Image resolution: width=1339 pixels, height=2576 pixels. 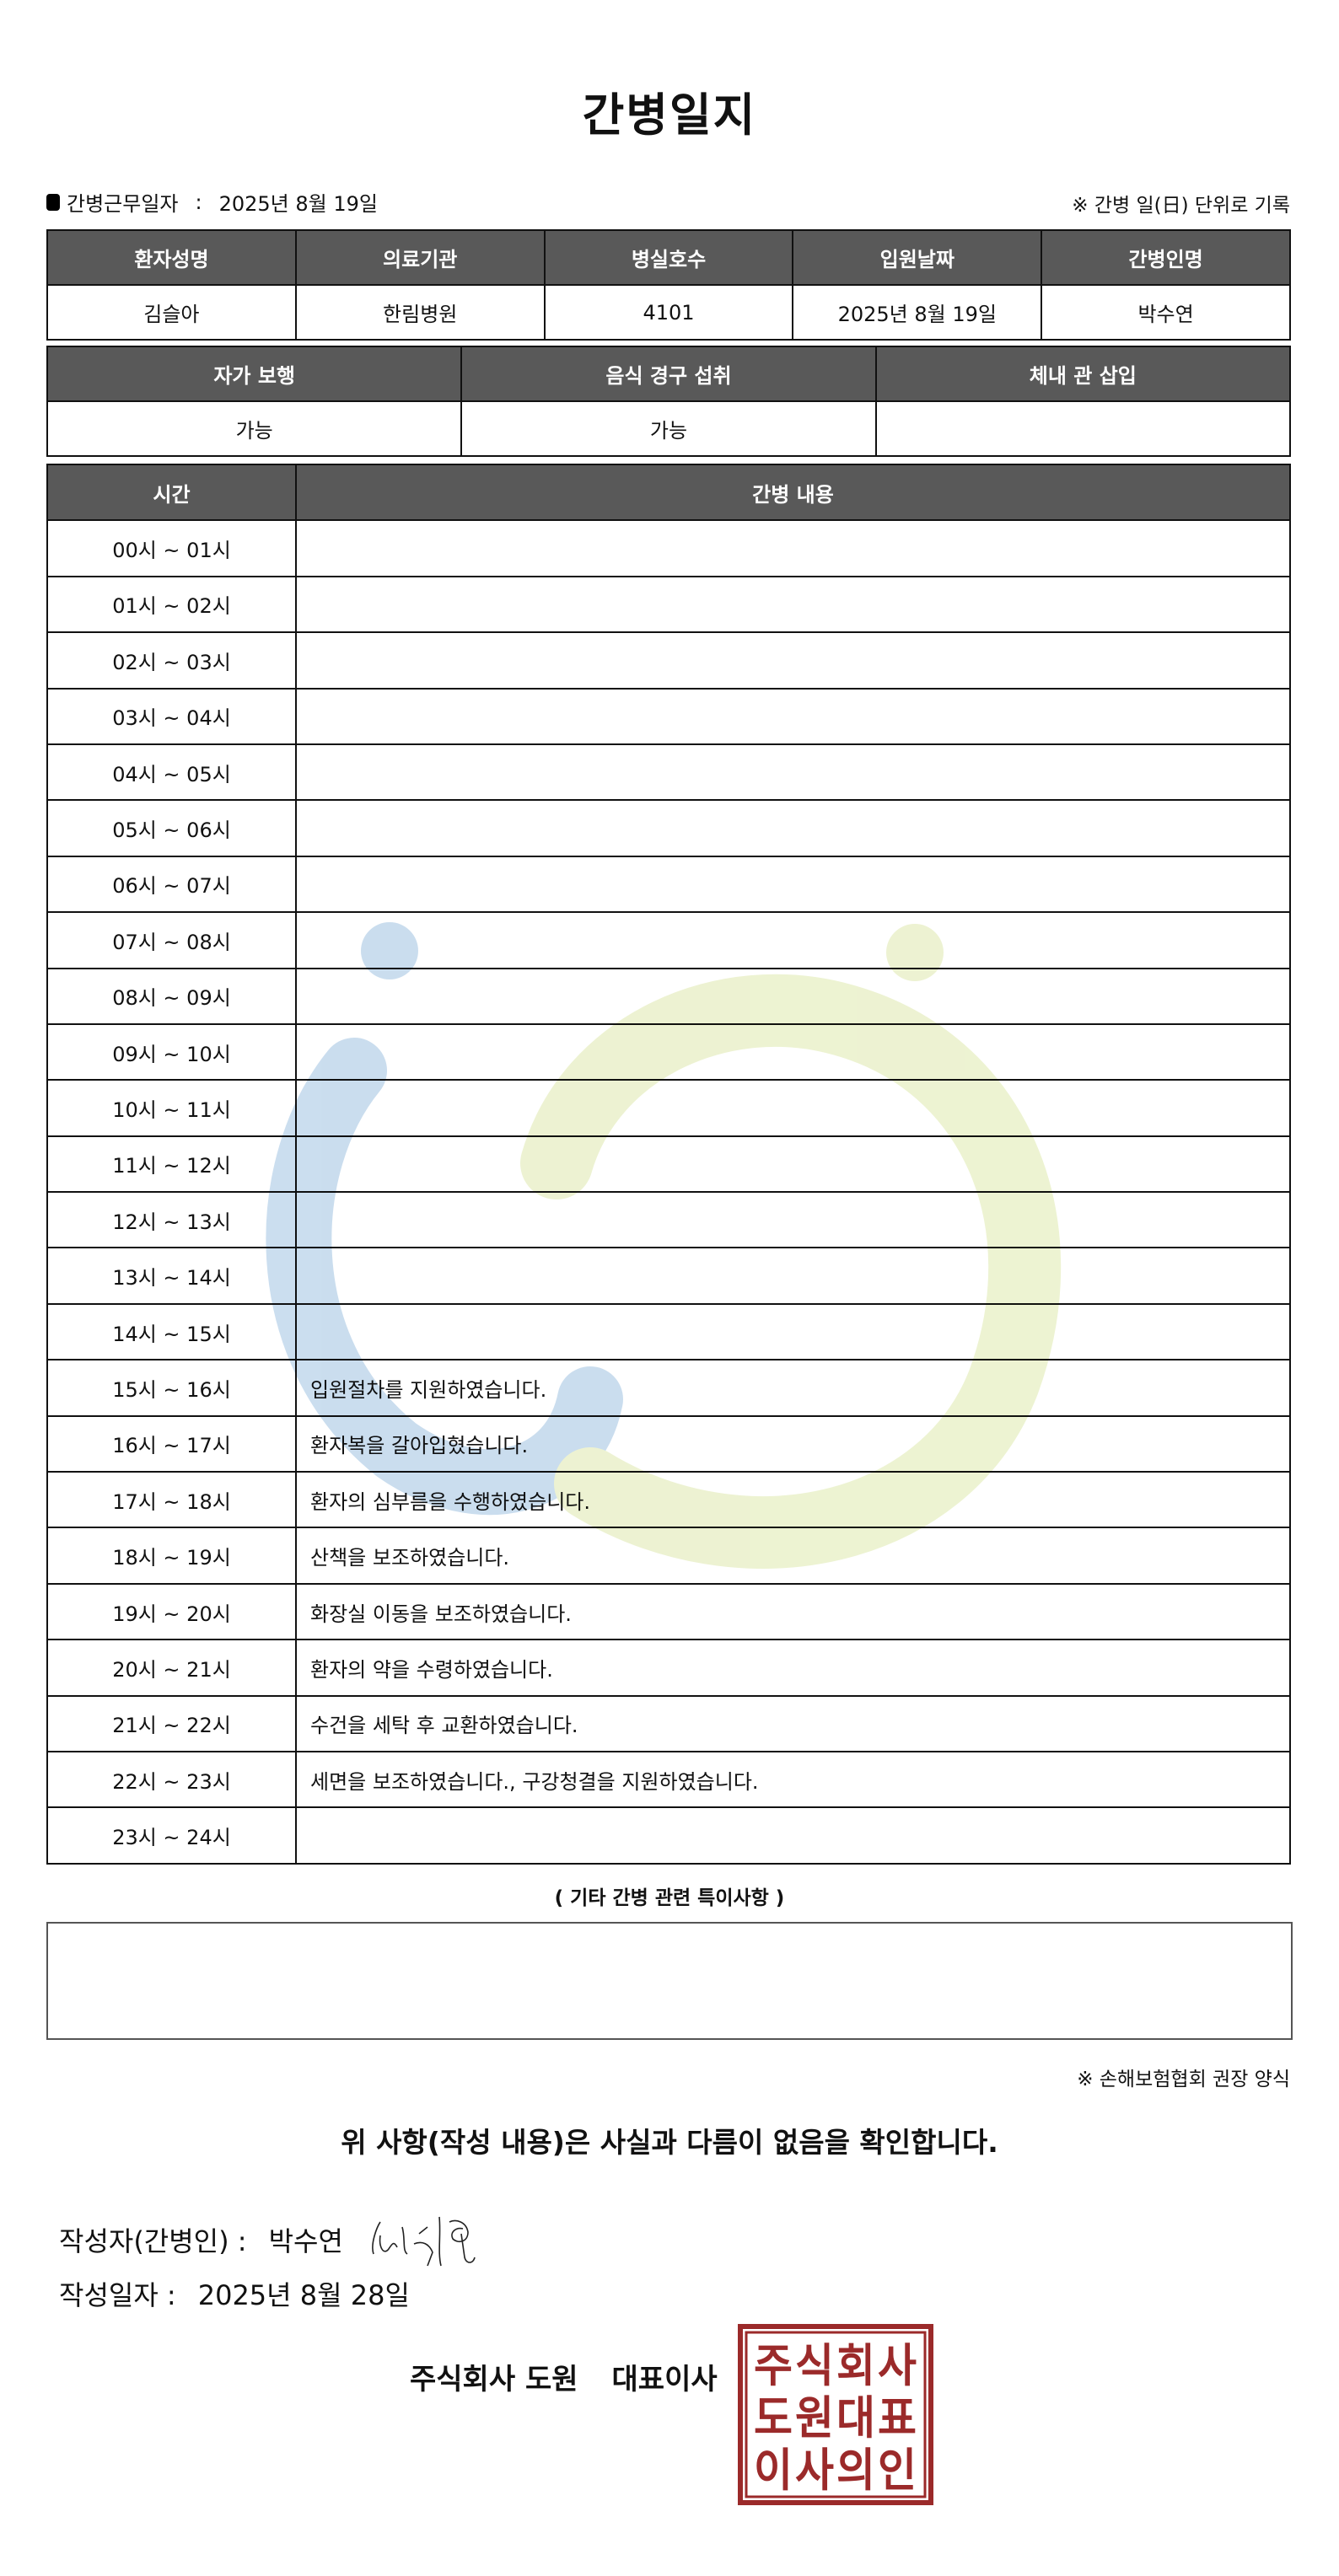 What do you see at coordinates (171, 1723) in the screenshot?
I see `time-cell: 21시 ~ 22시` at bounding box center [171, 1723].